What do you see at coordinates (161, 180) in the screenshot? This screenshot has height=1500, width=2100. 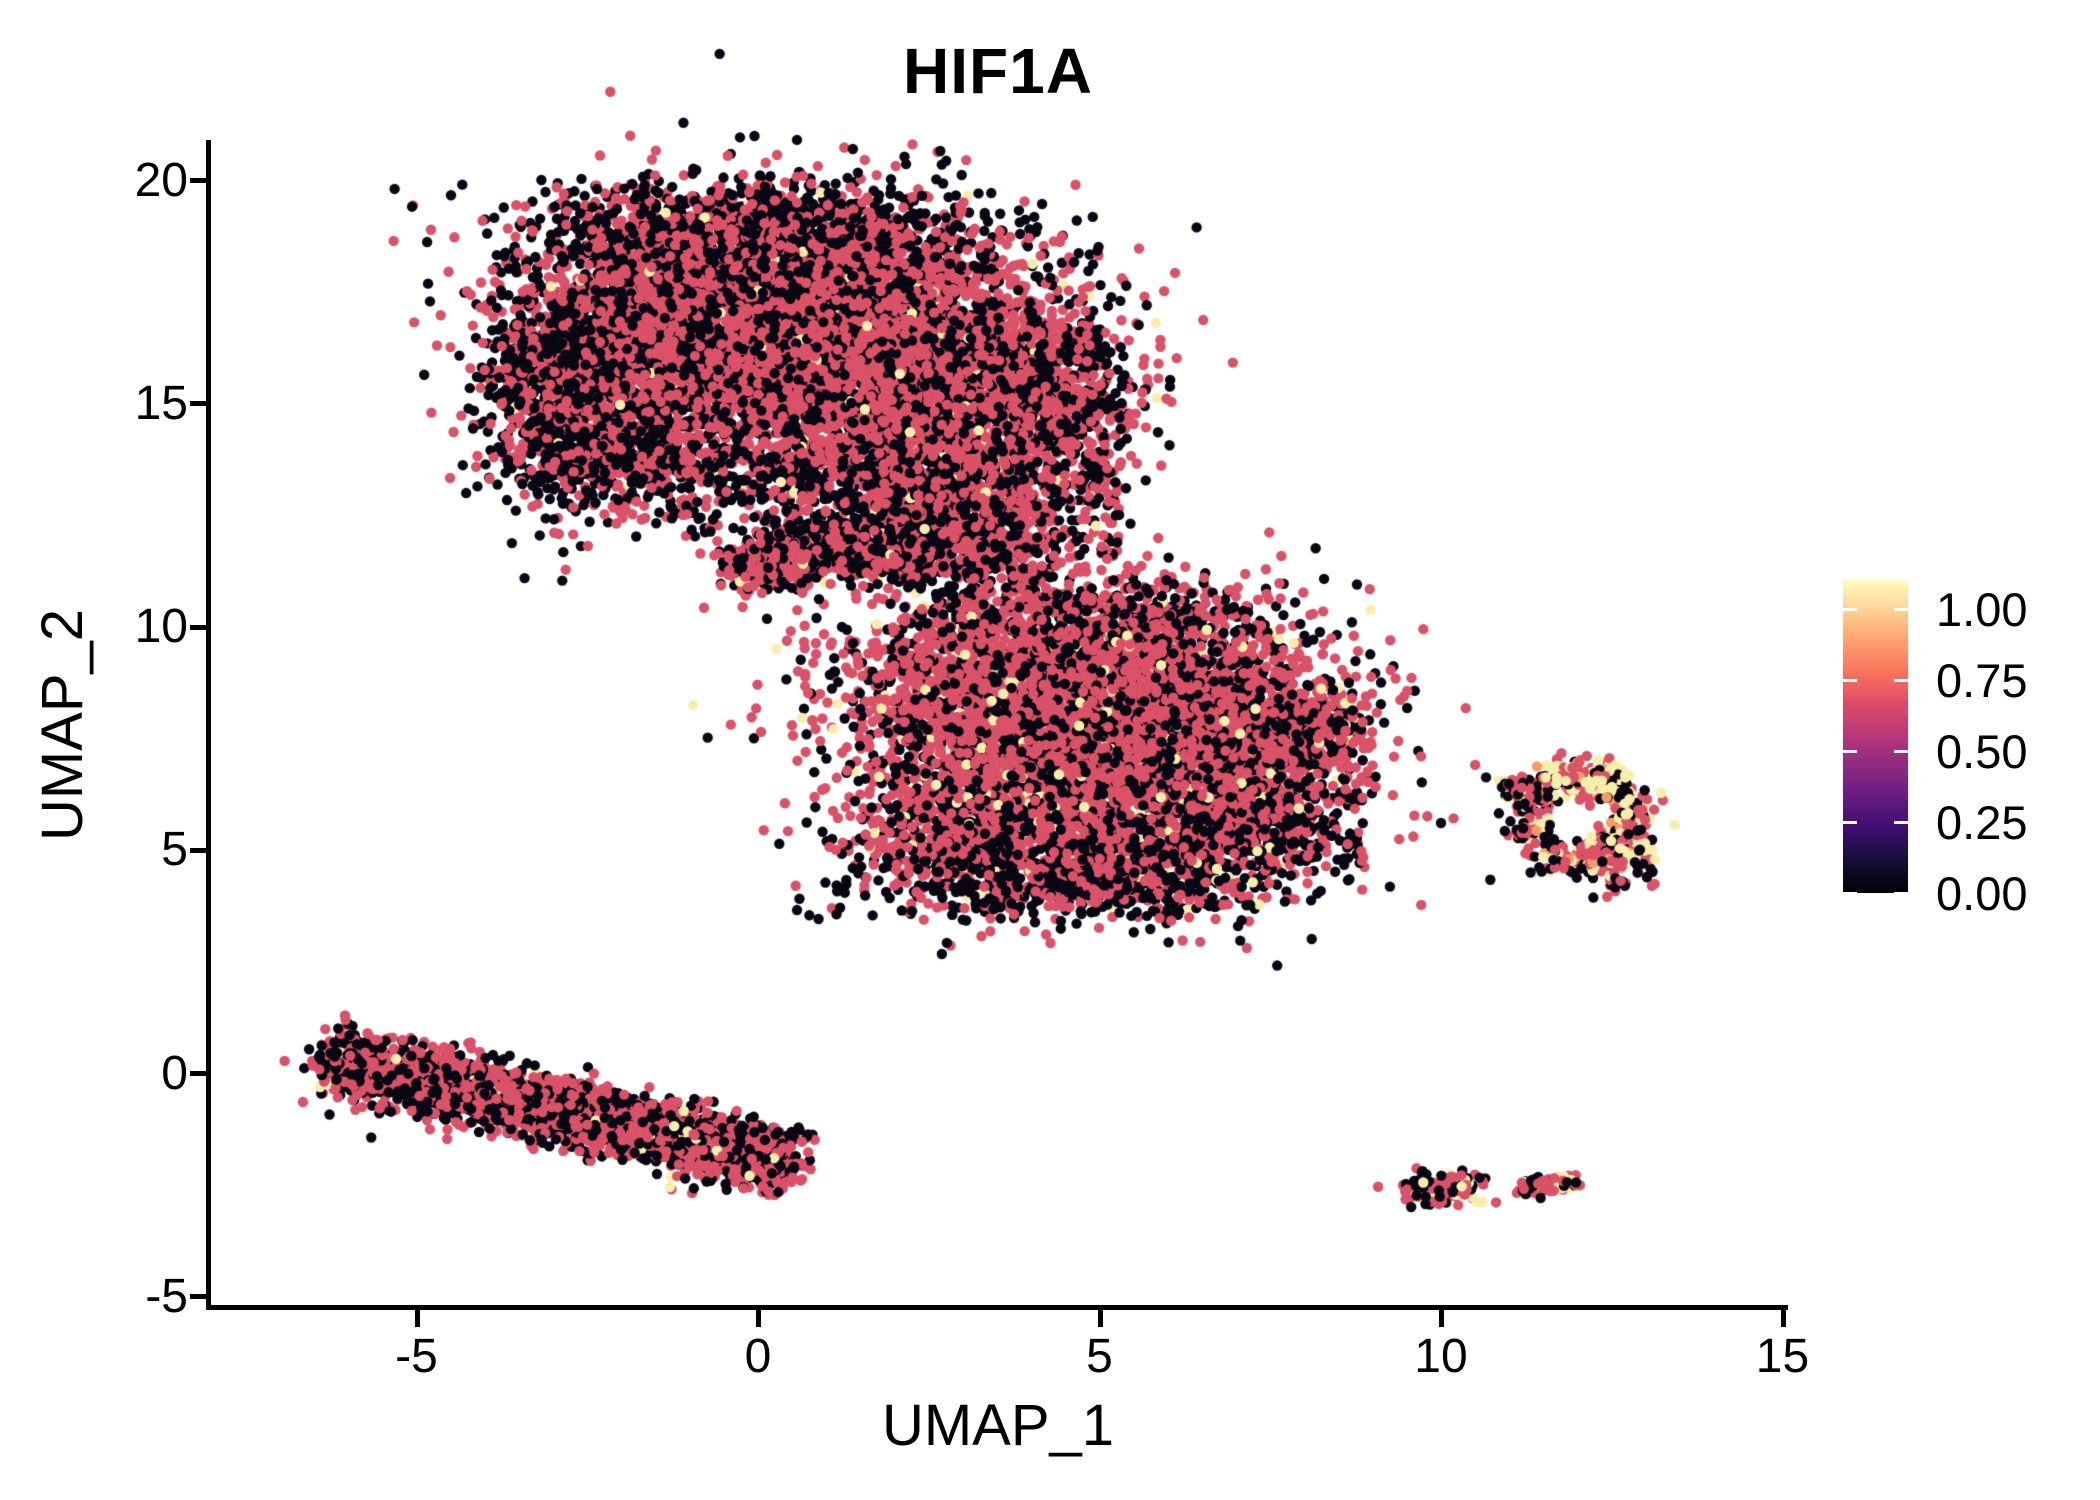 I see `y-tick-label: 20` at bounding box center [161, 180].